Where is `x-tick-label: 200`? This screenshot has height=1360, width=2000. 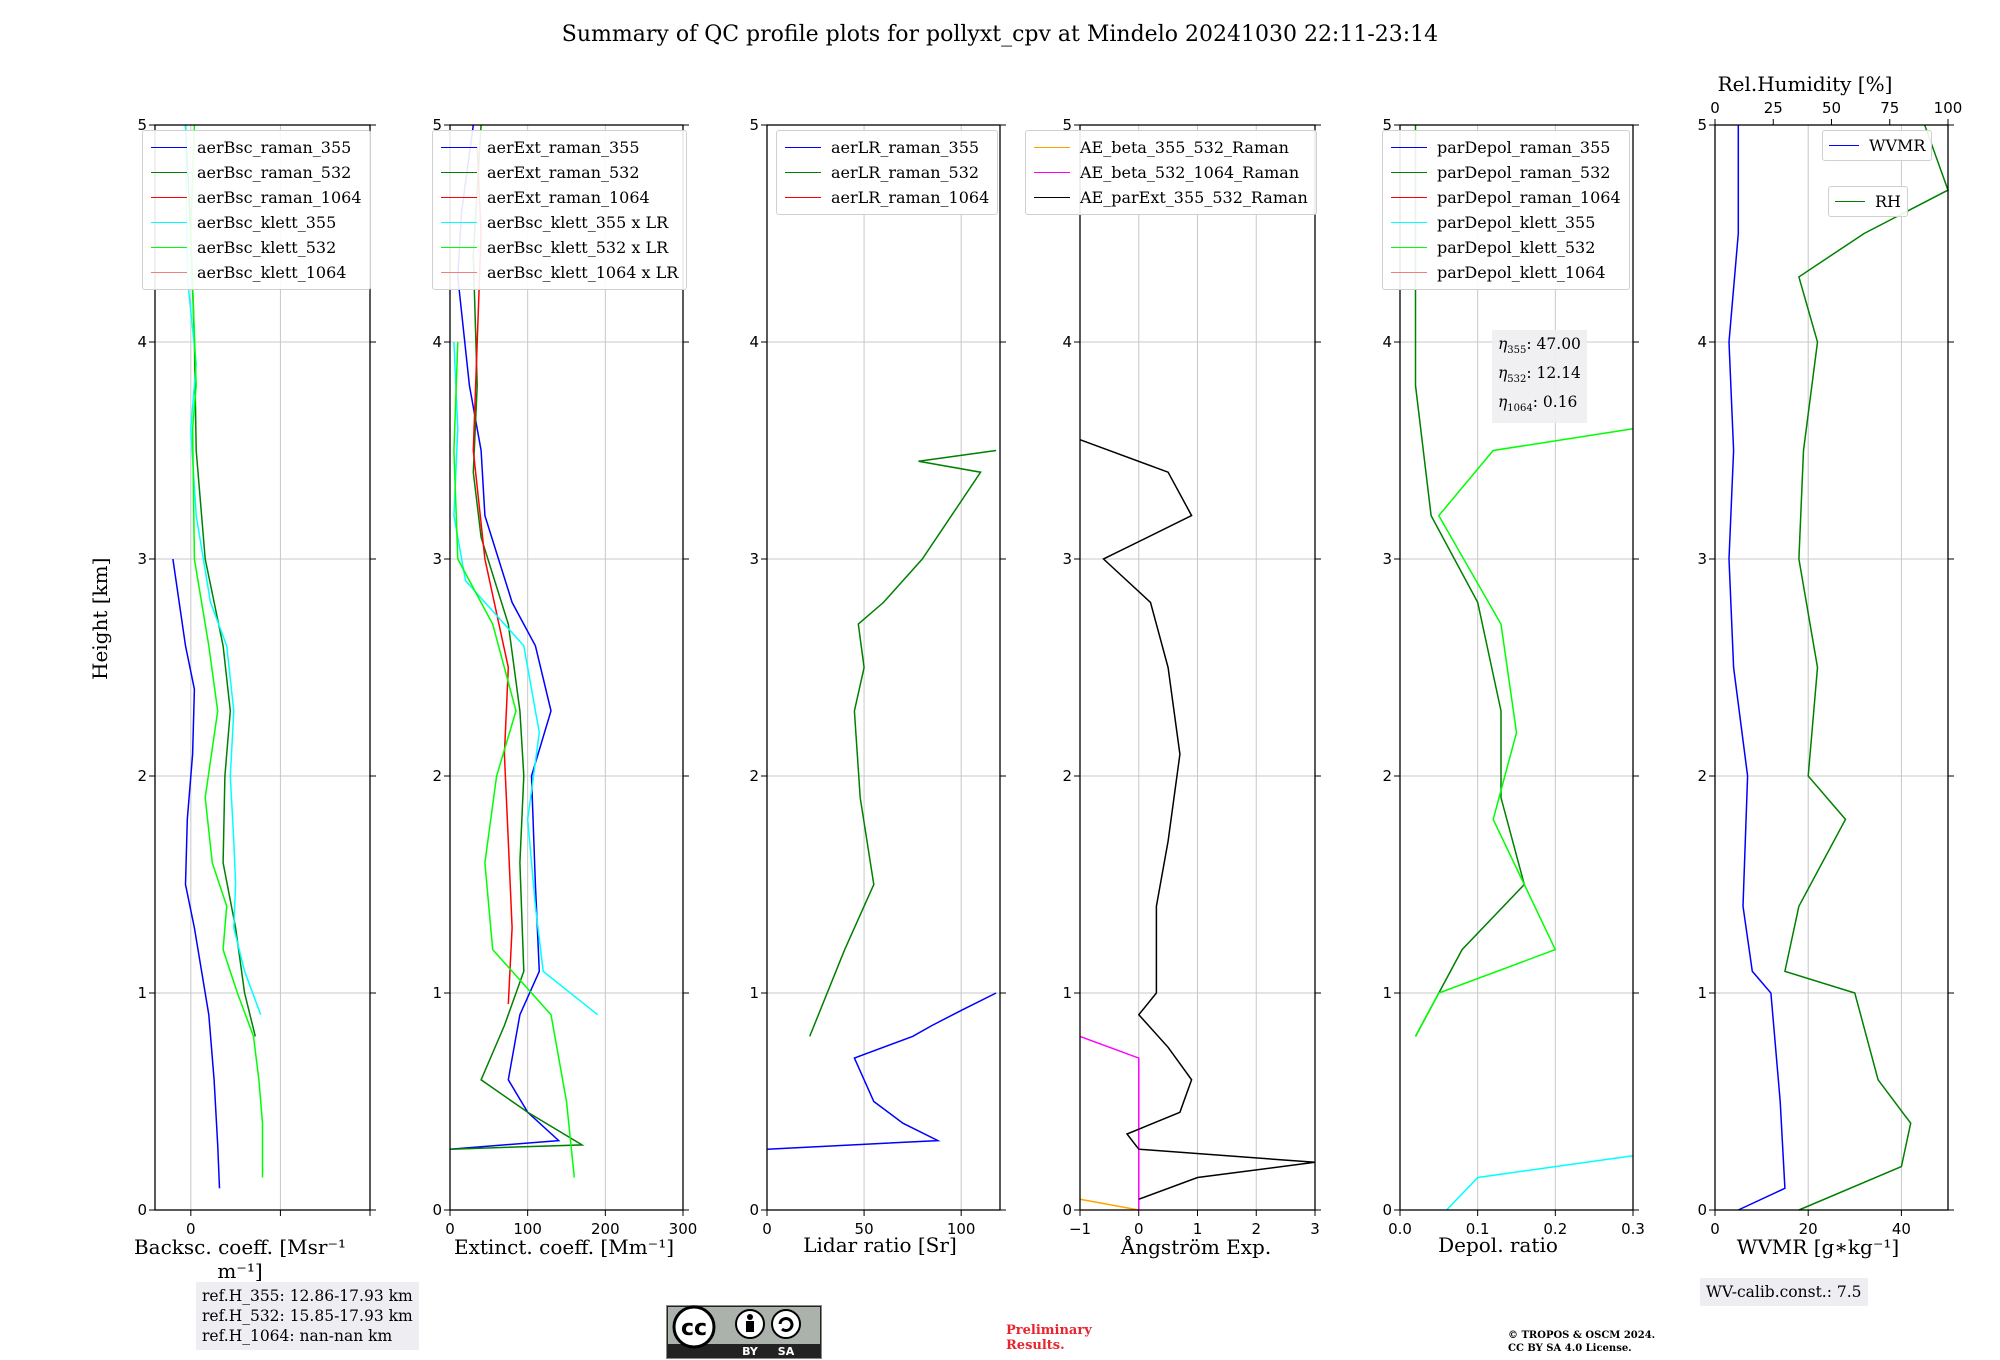 x-tick-label: 200 is located at coordinates (605, 1229).